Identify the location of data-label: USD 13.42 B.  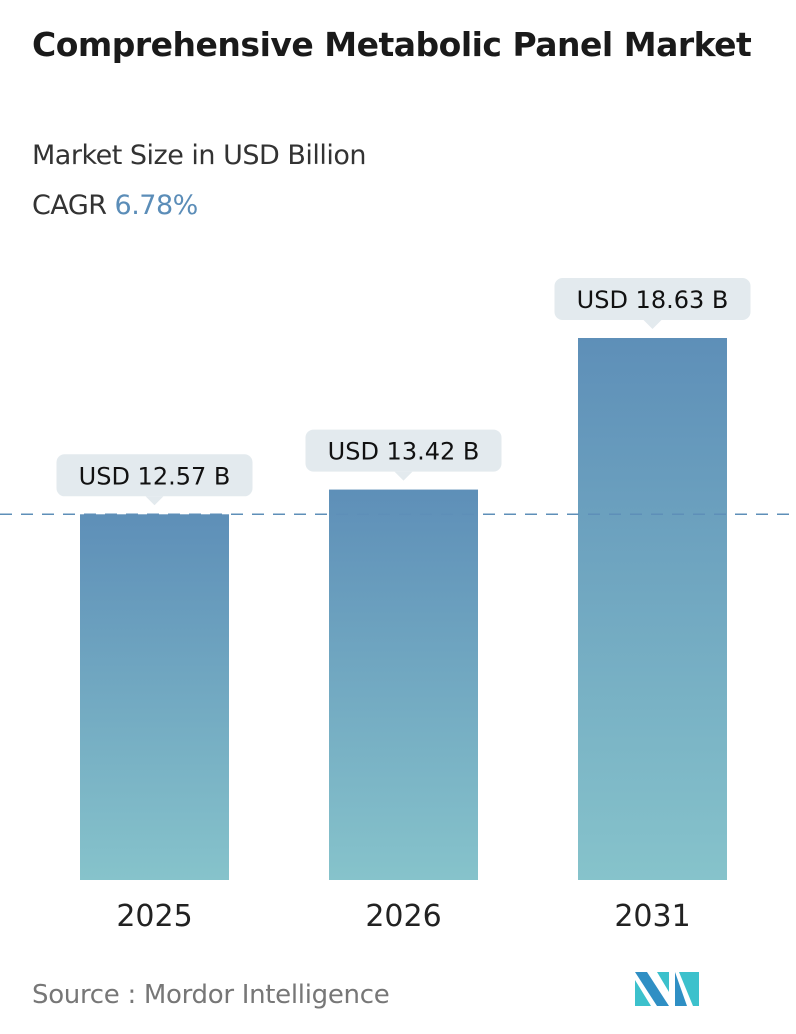
(404, 452).